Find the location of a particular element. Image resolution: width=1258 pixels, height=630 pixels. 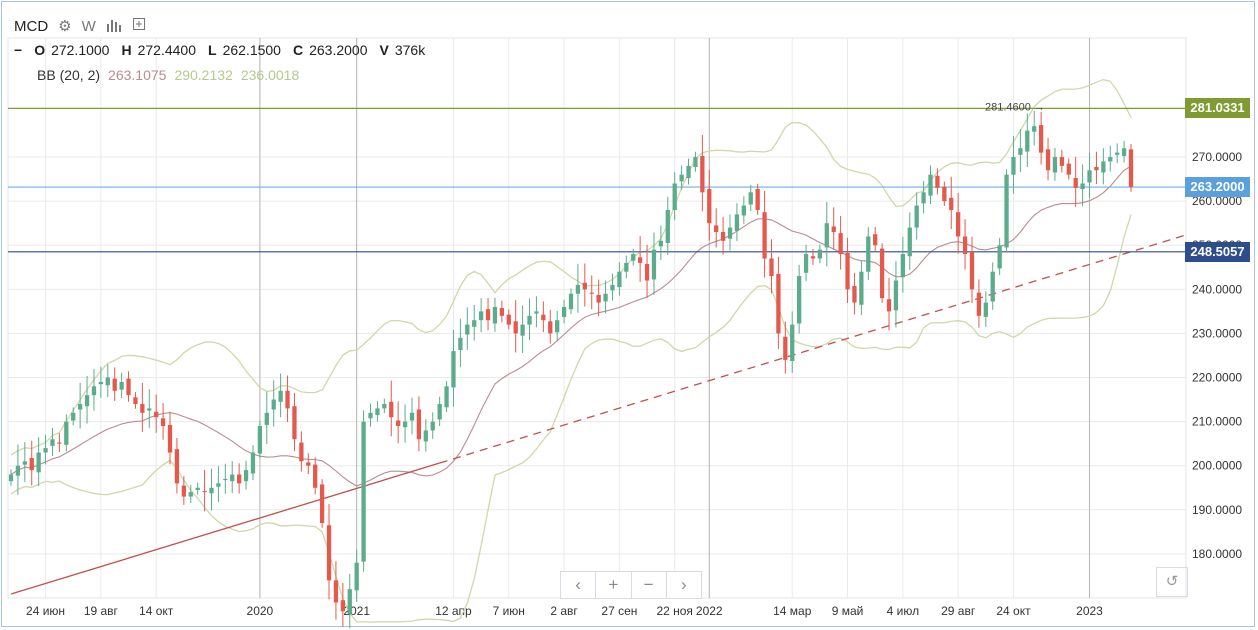

x-tick-label: 2021 is located at coordinates (356, 611).